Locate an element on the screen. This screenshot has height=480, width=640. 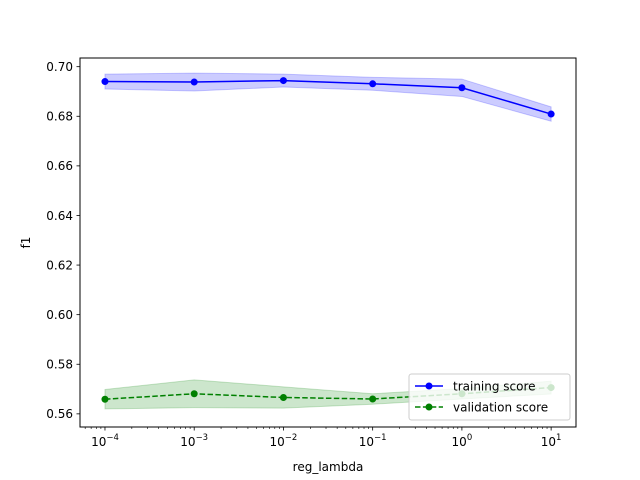
x-tick-label: 10⁻¹ is located at coordinates (373, 441).